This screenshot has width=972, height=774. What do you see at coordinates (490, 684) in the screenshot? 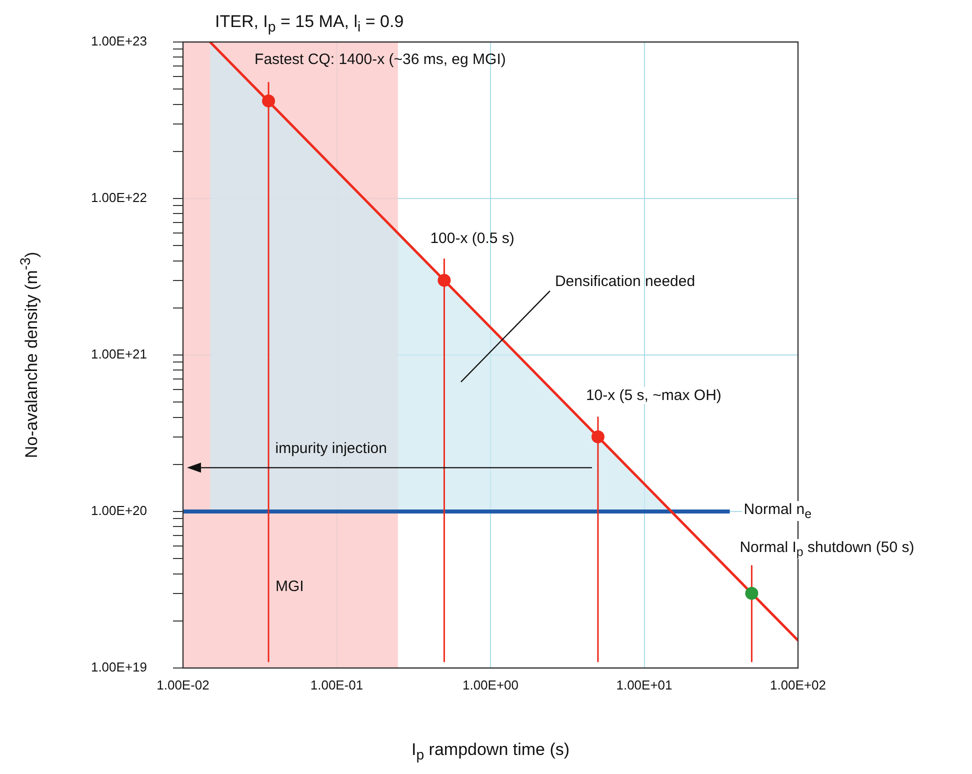
I see `x-tick-label: 1.00E+00` at bounding box center [490, 684].